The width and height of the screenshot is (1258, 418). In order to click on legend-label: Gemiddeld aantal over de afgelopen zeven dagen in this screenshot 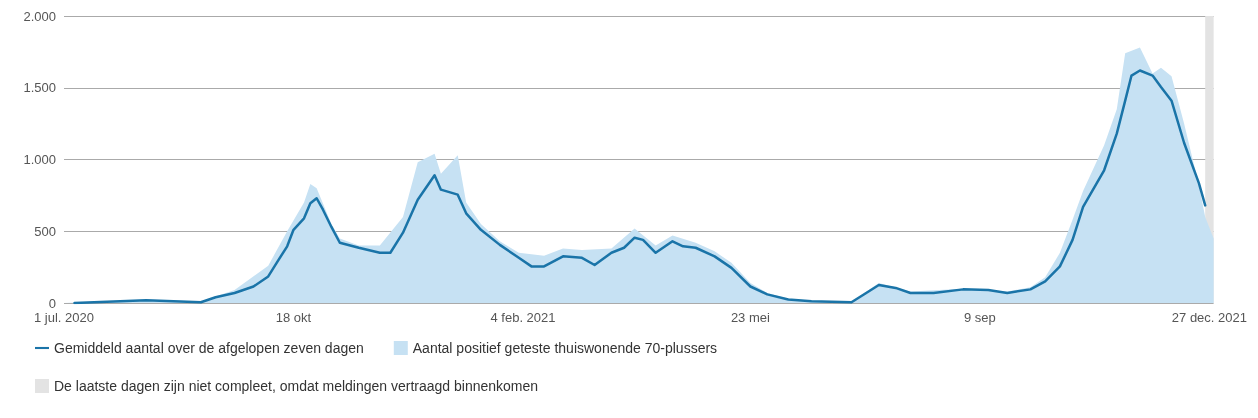, I will do `click(209, 348)`.